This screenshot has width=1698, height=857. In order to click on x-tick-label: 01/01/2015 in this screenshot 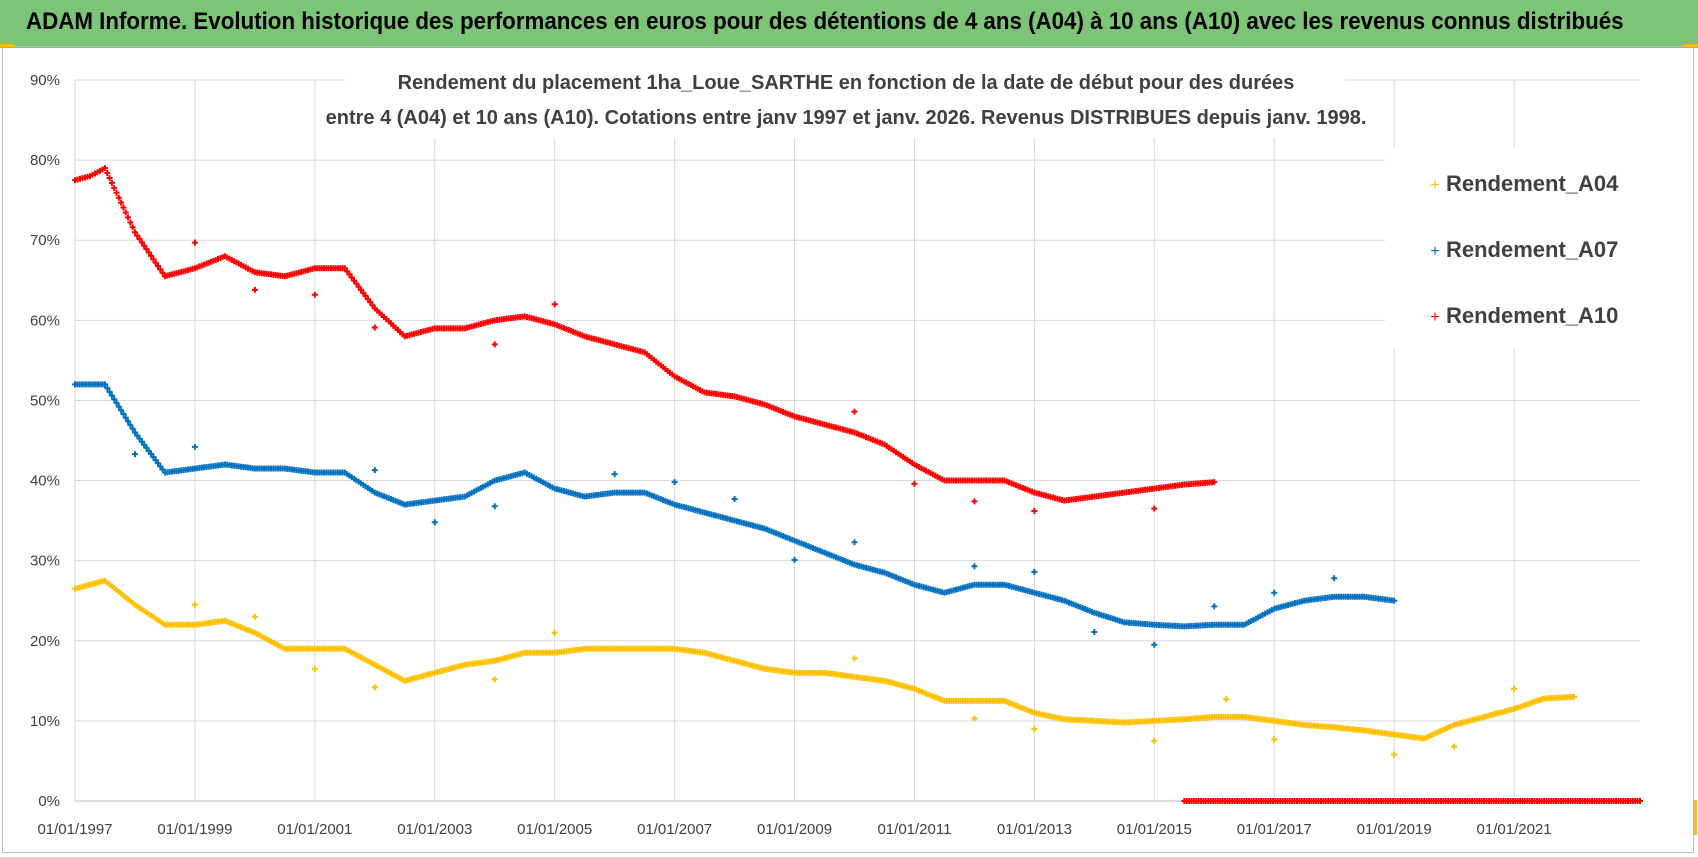, I will do `click(1154, 829)`.